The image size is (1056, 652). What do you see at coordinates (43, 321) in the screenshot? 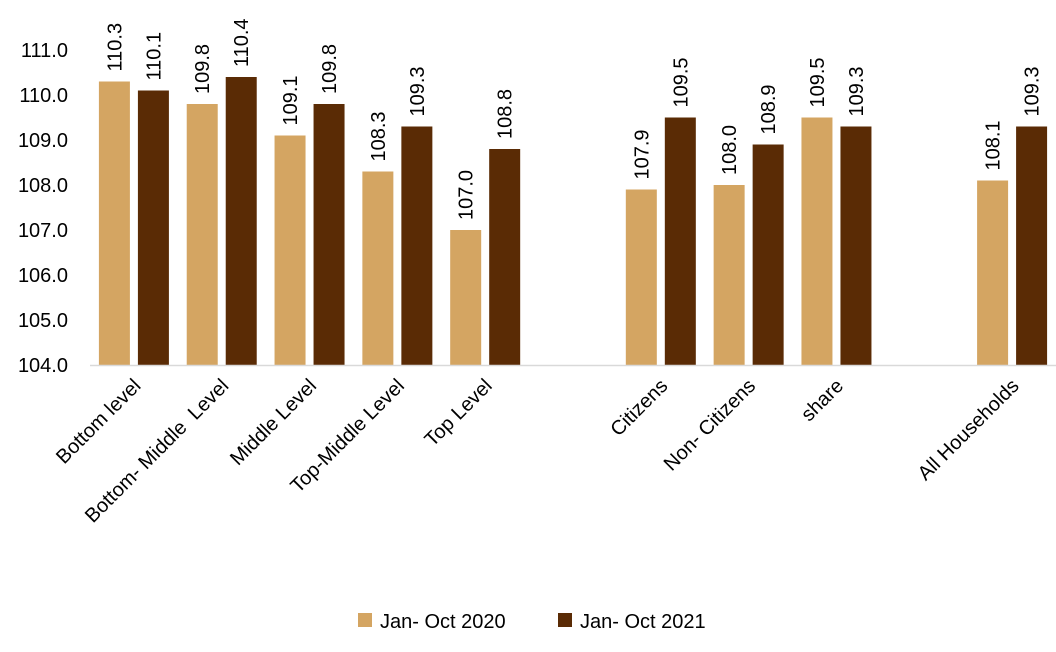
I see `y-tick-label: 105.0` at bounding box center [43, 321].